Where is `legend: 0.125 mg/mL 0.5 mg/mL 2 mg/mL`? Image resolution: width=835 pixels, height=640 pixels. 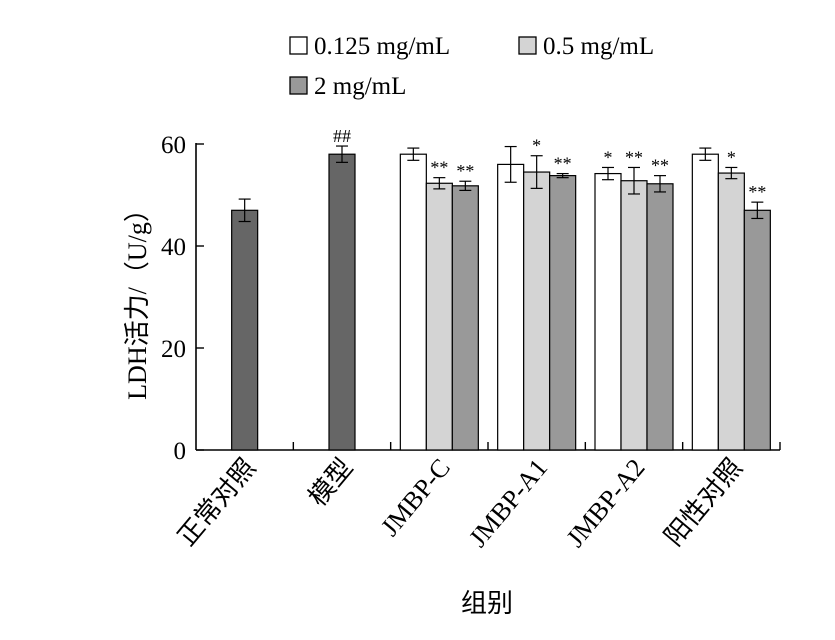 legend: 0.125 mg/mL 0.5 mg/mL 2 mg/mL is located at coordinates (471, 66).